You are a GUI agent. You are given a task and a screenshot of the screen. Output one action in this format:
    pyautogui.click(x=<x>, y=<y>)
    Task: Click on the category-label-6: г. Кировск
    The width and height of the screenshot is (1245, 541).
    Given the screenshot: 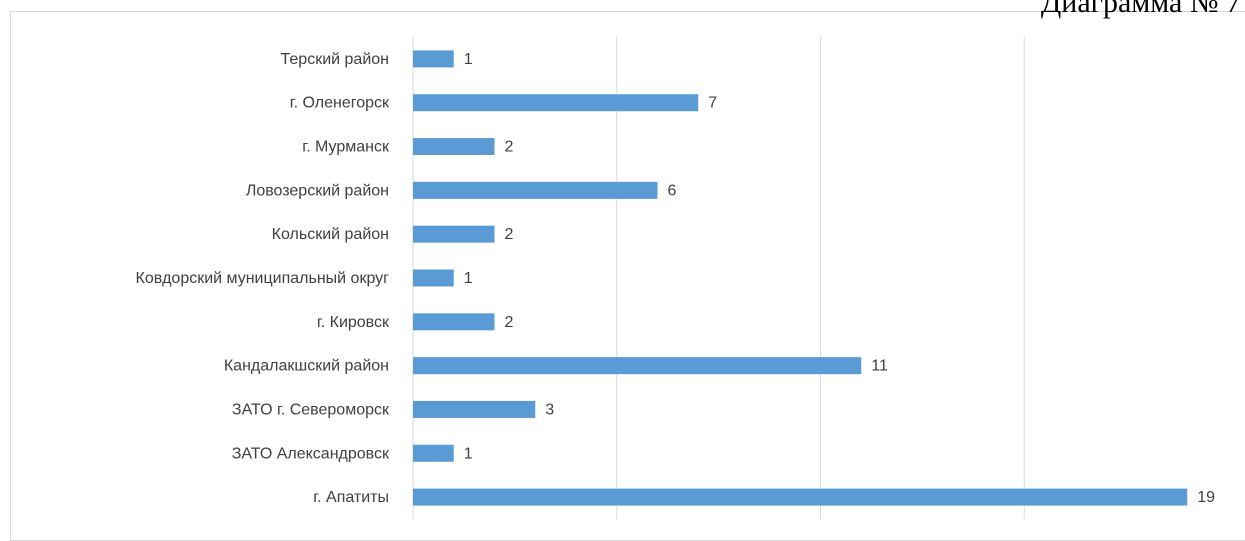 What is the action you would take?
    pyautogui.click(x=353, y=322)
    